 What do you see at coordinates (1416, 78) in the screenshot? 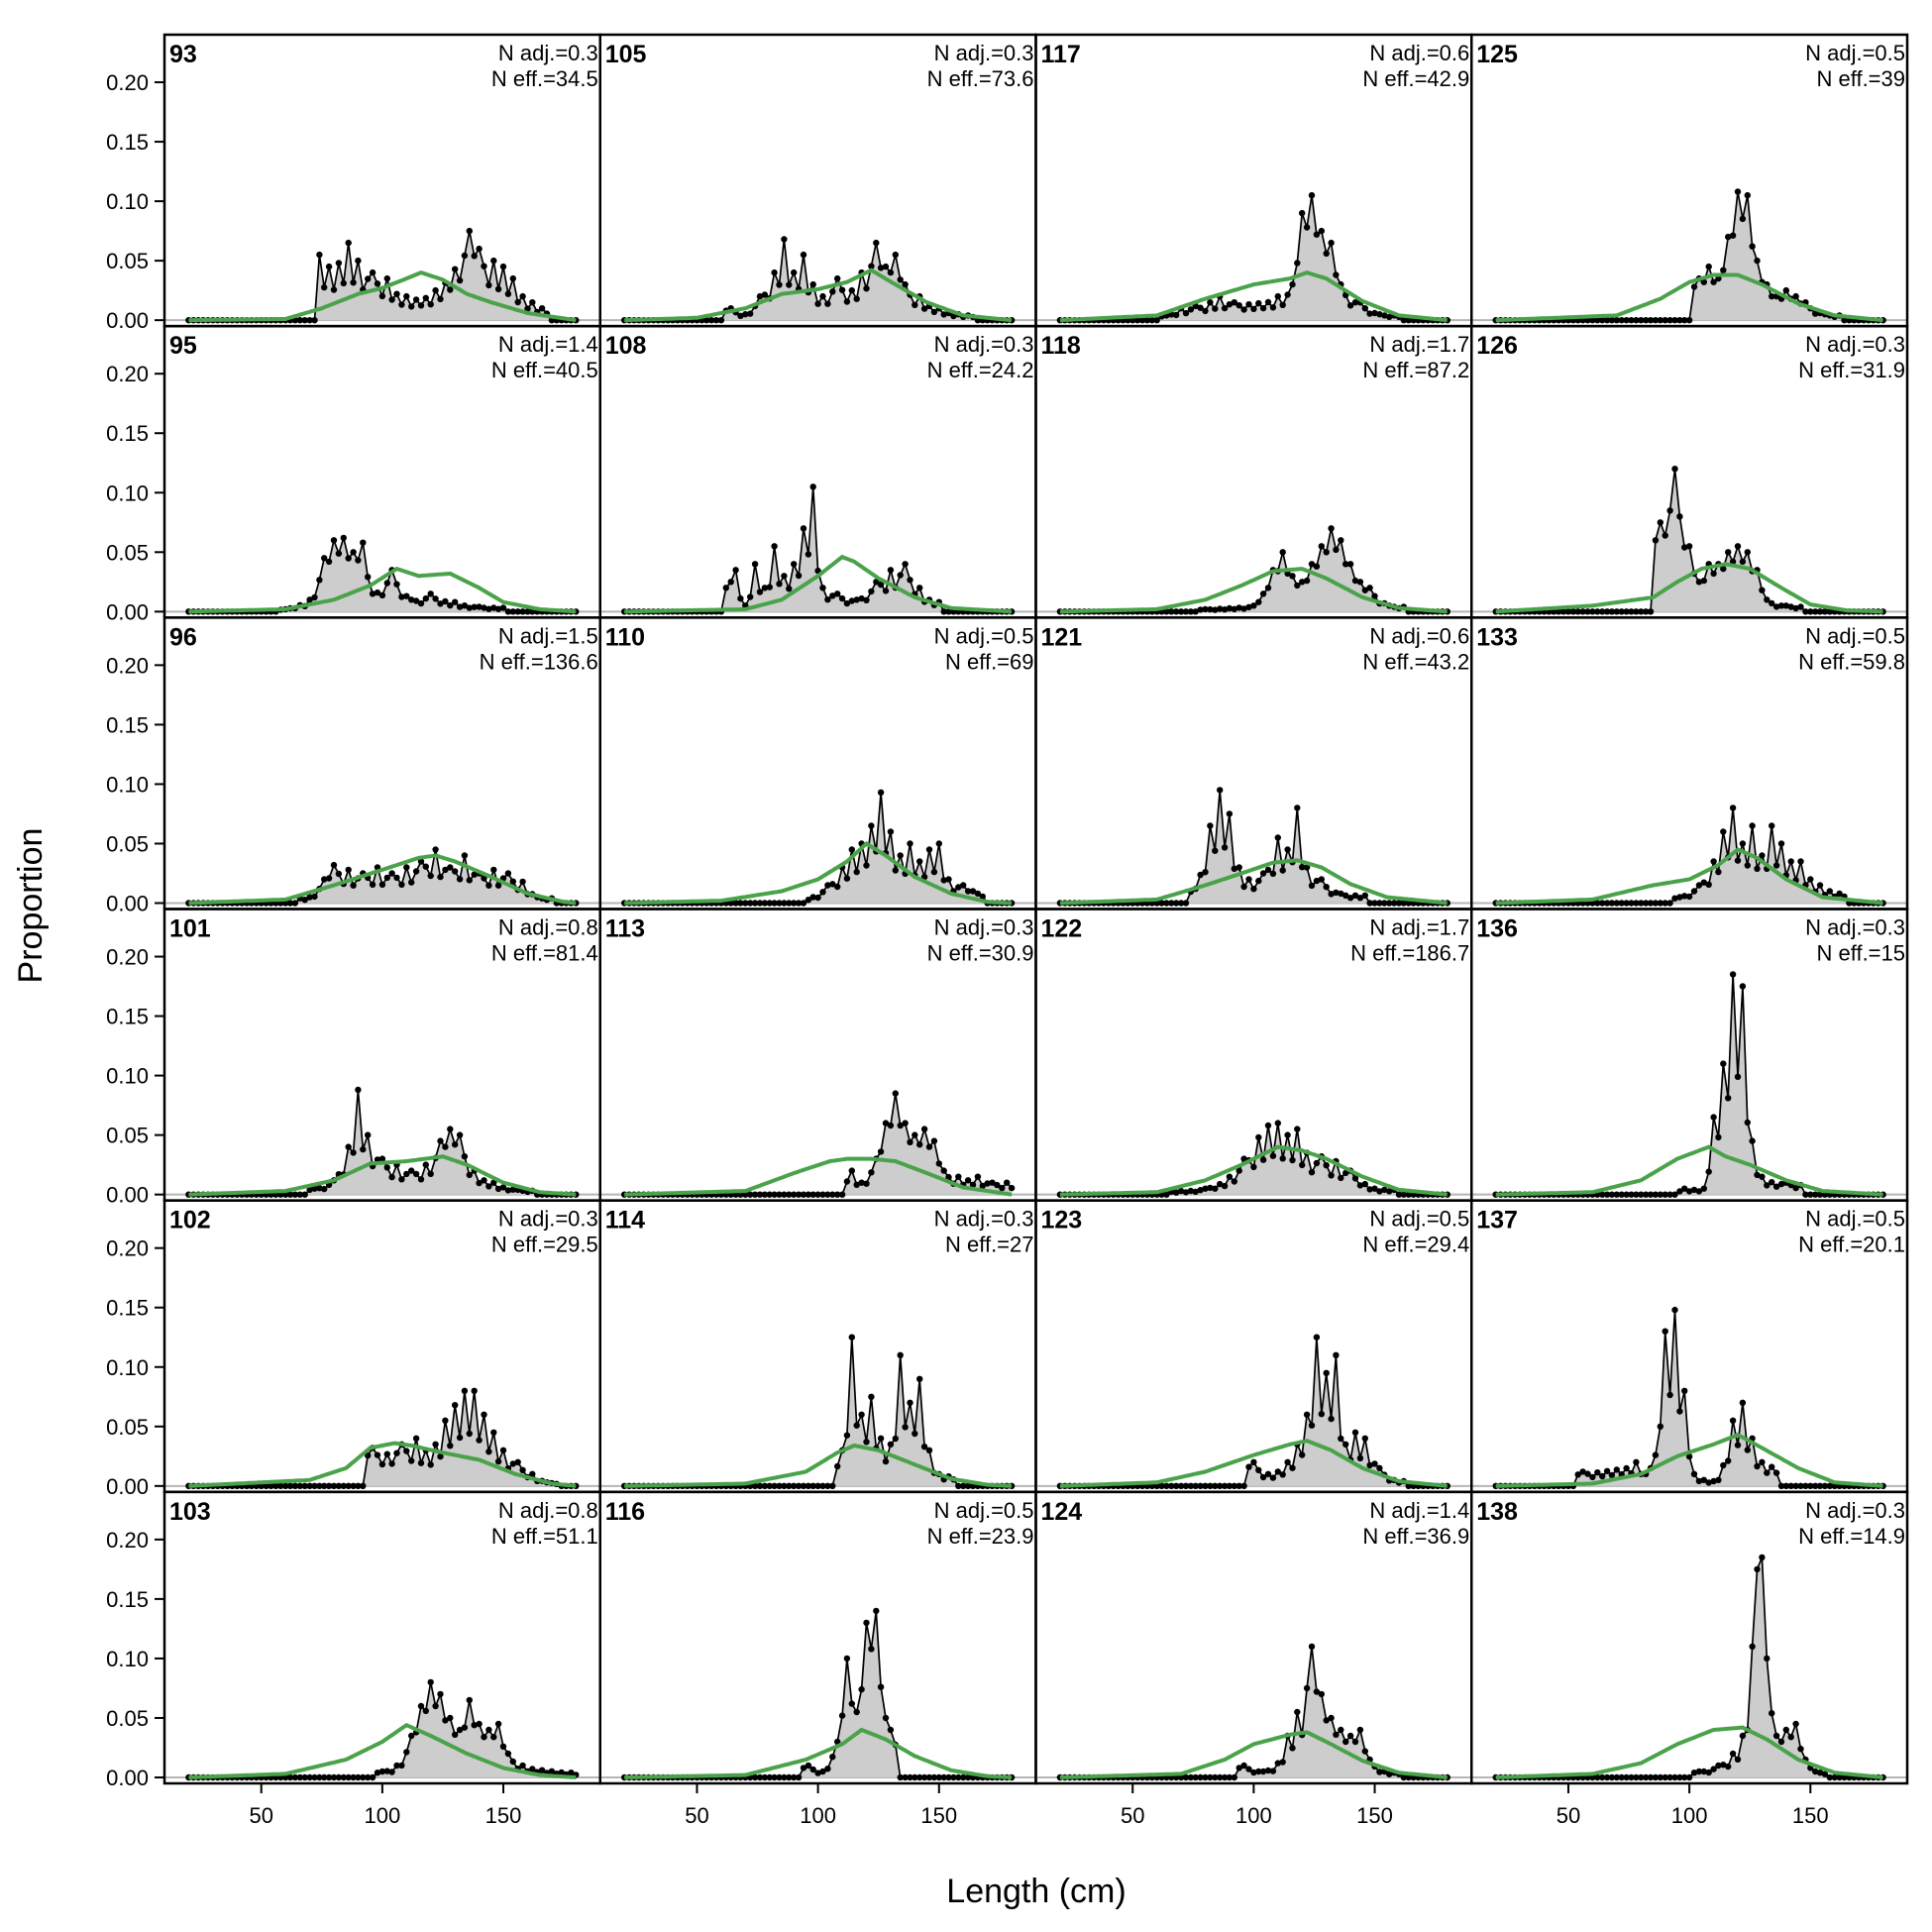
I see `n-eff-label: N eff.=42.9` at bounding box center [1416, 78].